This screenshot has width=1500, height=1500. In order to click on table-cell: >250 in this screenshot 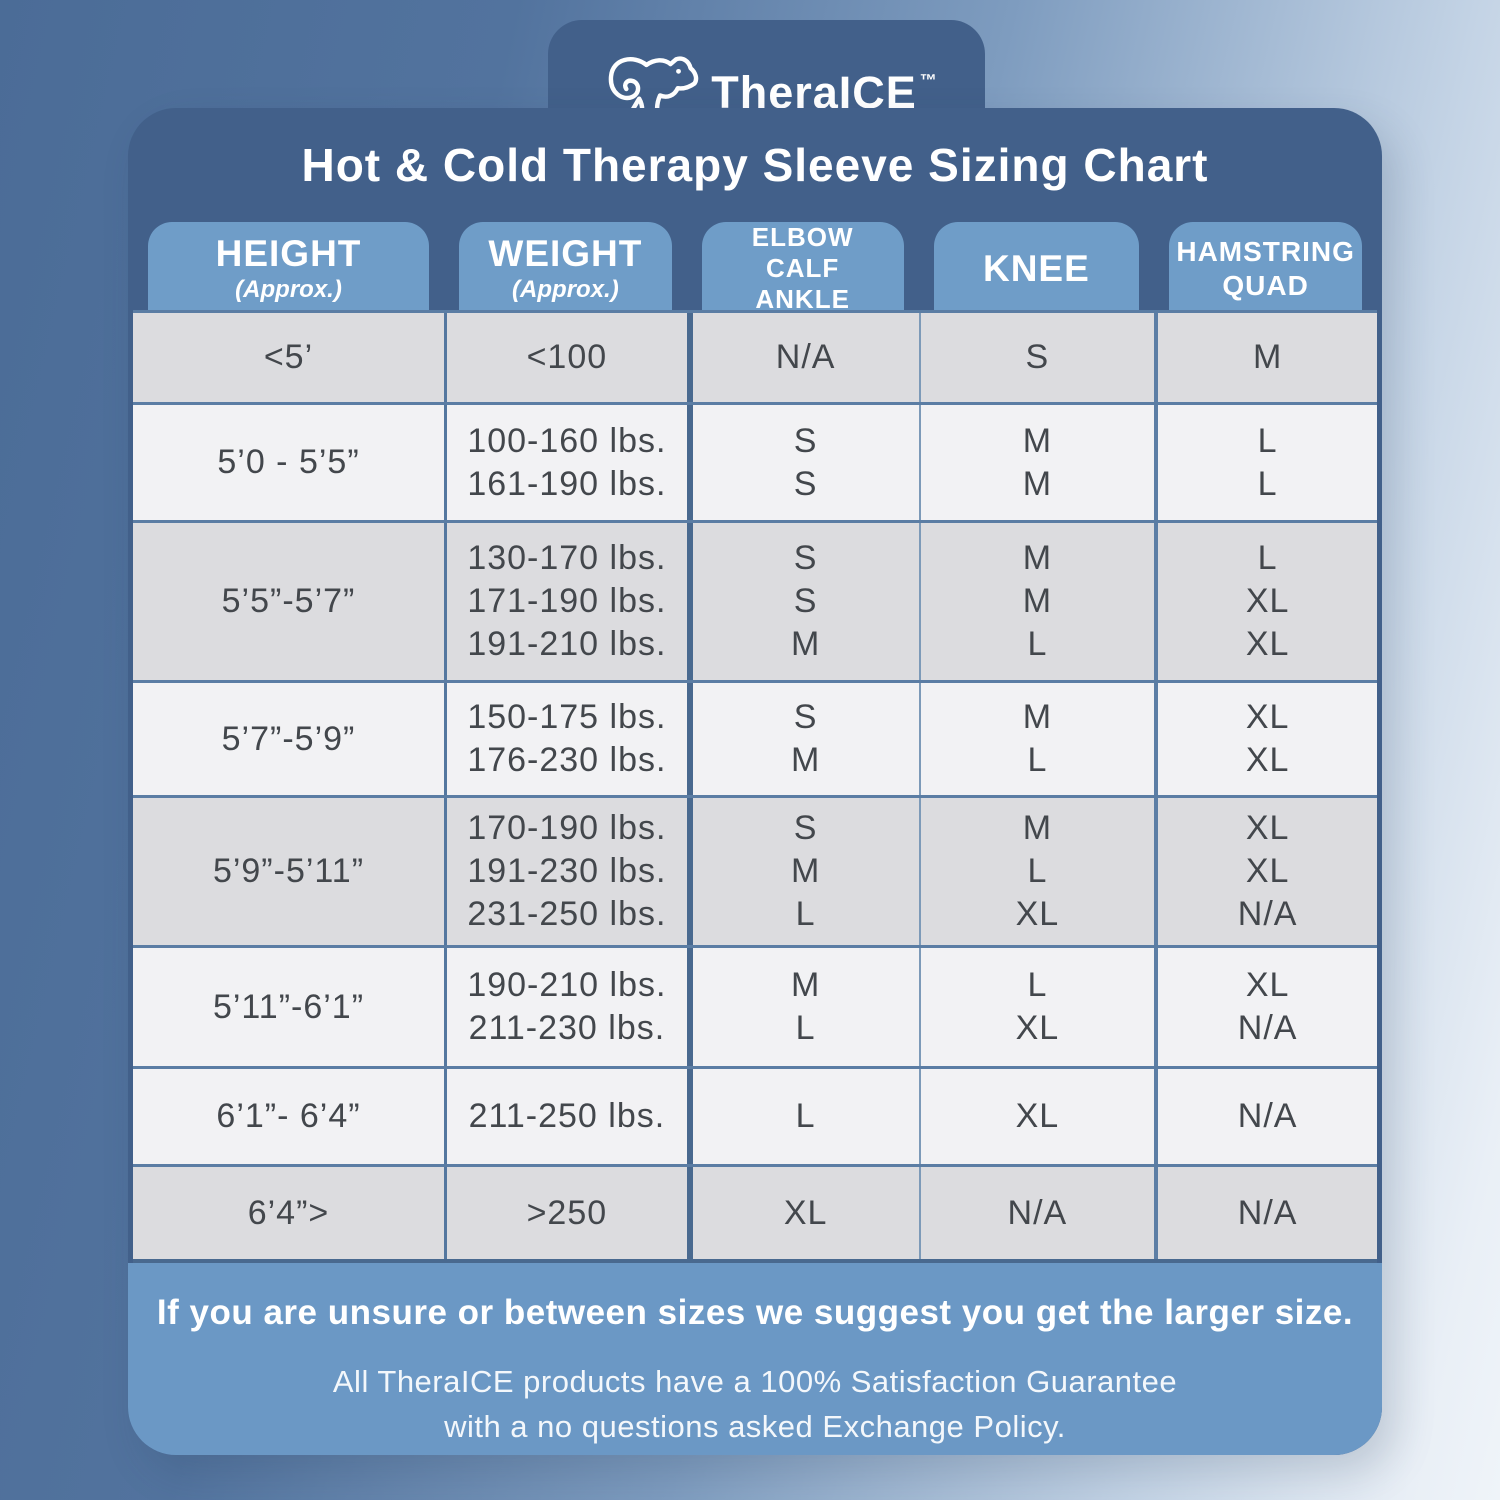, I will do `click(565, 1213)`.